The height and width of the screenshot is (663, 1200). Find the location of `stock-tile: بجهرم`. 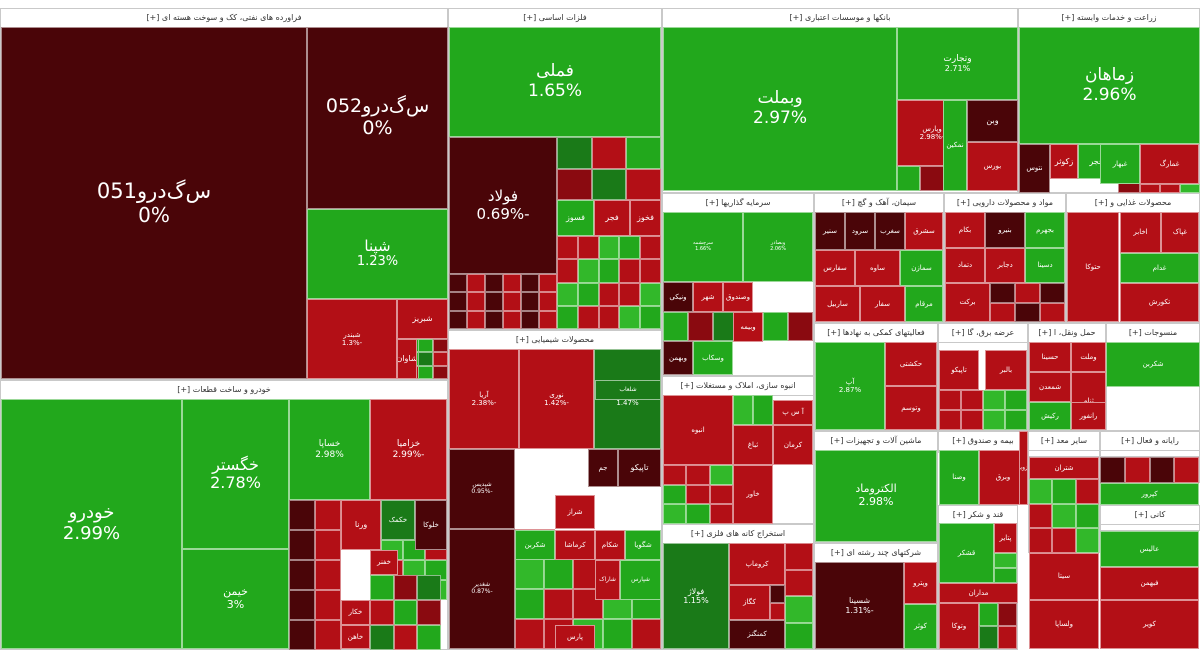

stock-tile: بجهرم is located at coordinates (1045, 230).